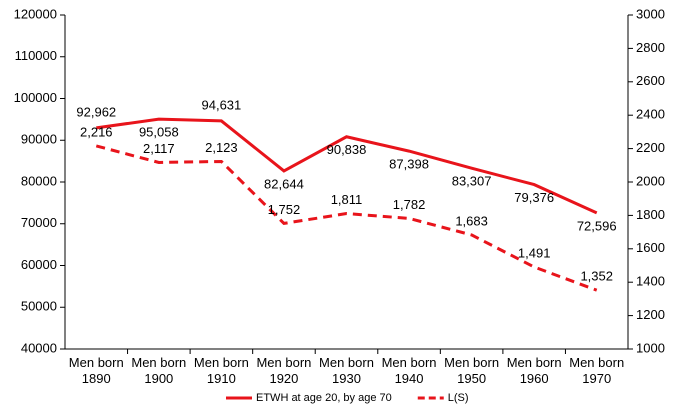  I want to click on data-label: 79,376, so click(534, 197).